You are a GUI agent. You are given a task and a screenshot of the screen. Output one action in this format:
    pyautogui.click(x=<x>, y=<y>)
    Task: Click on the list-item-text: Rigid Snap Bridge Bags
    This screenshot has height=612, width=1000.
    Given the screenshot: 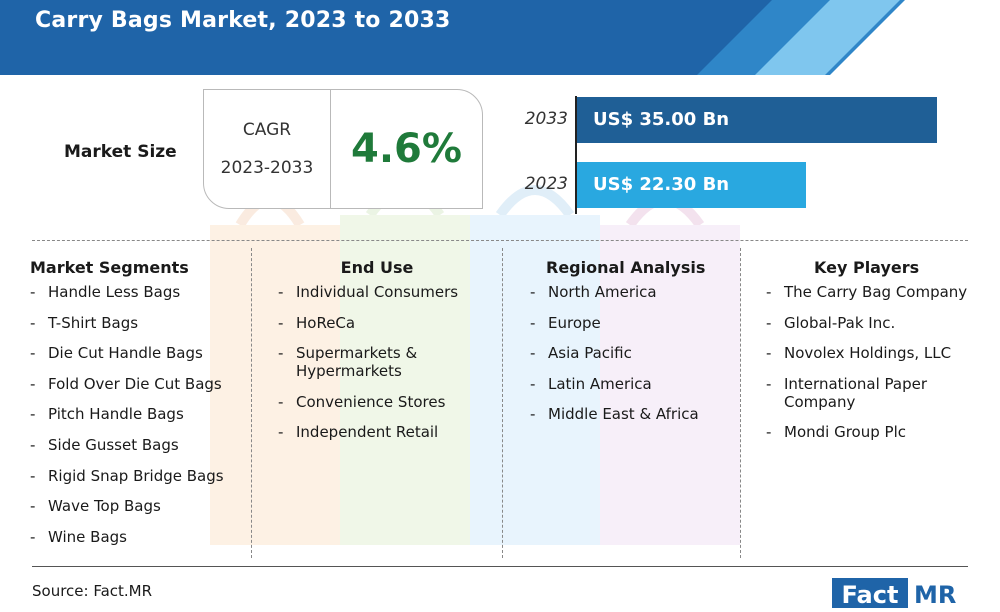 What is the action you would take?
    pyautogui.click(x=136, y=475)
    